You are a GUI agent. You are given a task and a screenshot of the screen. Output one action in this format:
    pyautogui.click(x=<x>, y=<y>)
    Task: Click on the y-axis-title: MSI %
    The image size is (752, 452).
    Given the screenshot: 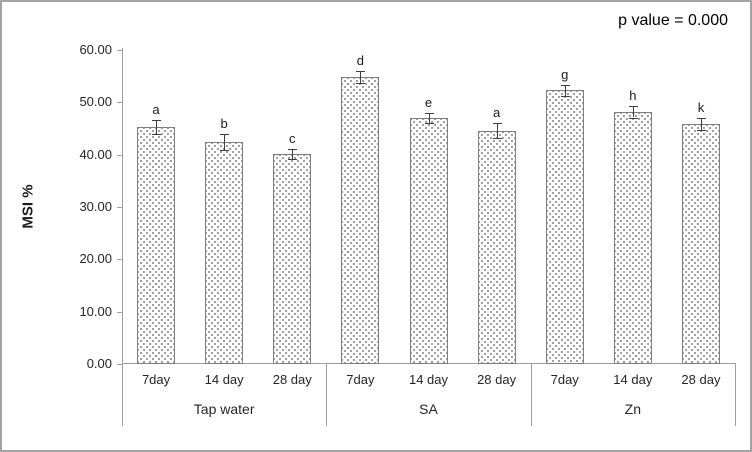 What is the action you would take?
    pyautogui.click(x=28, y=206)
    